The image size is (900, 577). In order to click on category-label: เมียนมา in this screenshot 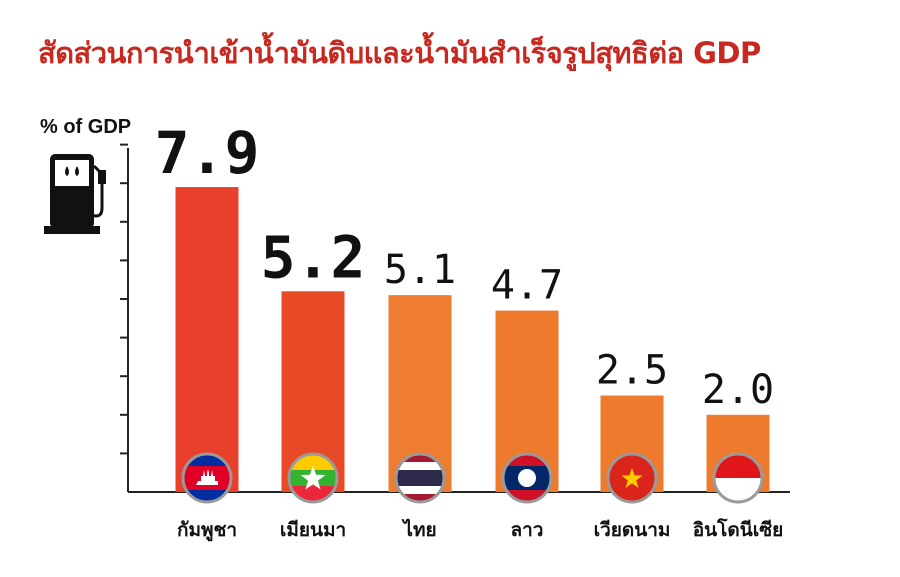, I will do `click(313, 530)`.